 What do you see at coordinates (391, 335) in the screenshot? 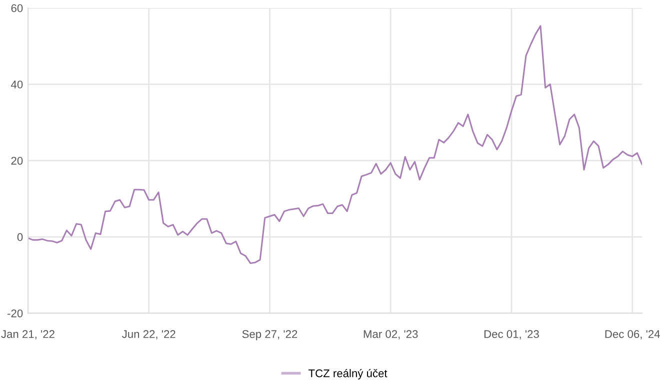
I see `x-tick-label: Mar 02, '23` at bounding box center [391, 335].